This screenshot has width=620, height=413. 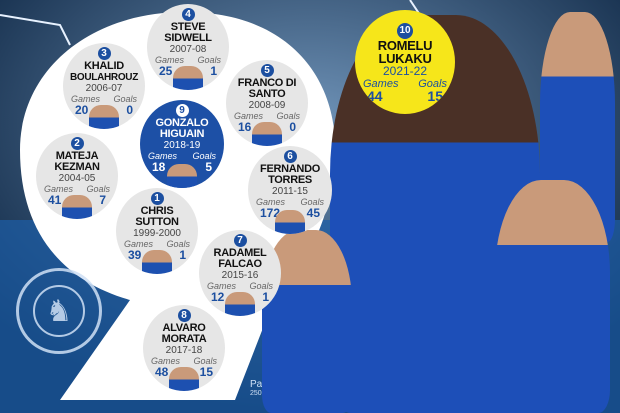 What do you see at coordinates (188, 38) in the screenshot?
I see `player-last-name: SIDWELL` at bounding box center [188, 38].